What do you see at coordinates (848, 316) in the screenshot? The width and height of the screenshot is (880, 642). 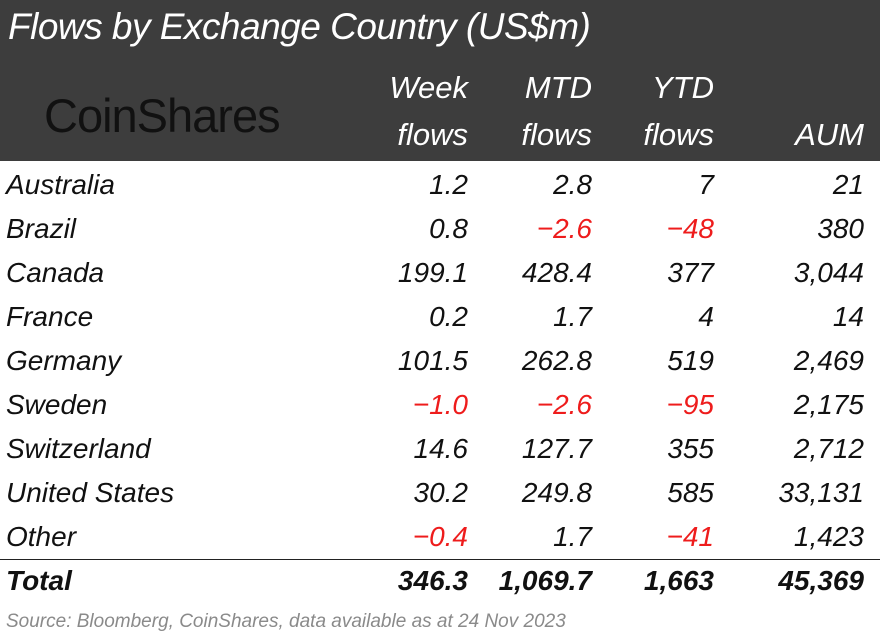 I see `row-aum: 14` at bounding box center [848, 316].